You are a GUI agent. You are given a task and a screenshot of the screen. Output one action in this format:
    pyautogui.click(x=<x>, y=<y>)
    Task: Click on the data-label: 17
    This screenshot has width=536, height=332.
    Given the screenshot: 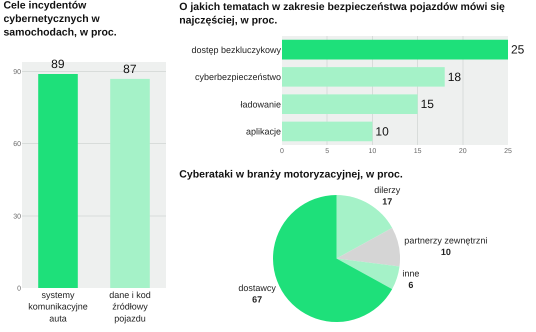 What is the action you would take?
    pyautogui.click(x=387, y=201)
    